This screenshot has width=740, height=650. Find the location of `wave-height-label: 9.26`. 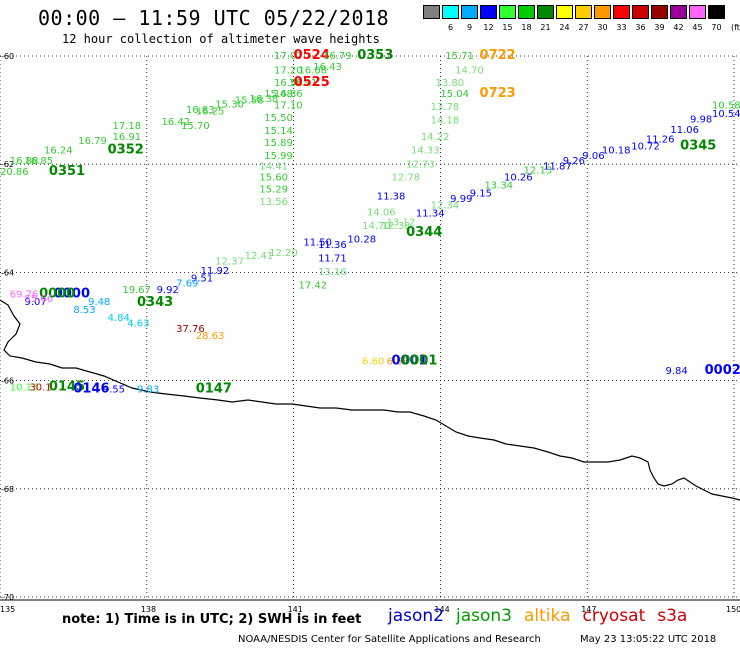

wave-height-label: 9.26 is located at coordinates (574, 161).